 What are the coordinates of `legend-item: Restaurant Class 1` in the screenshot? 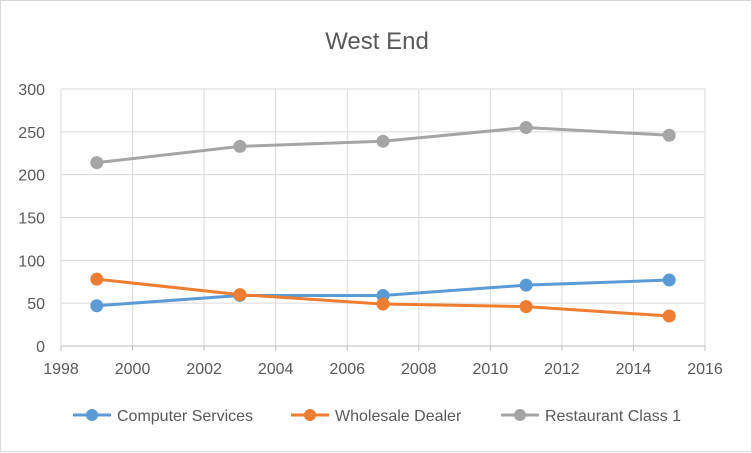 It's located at (591, 416).